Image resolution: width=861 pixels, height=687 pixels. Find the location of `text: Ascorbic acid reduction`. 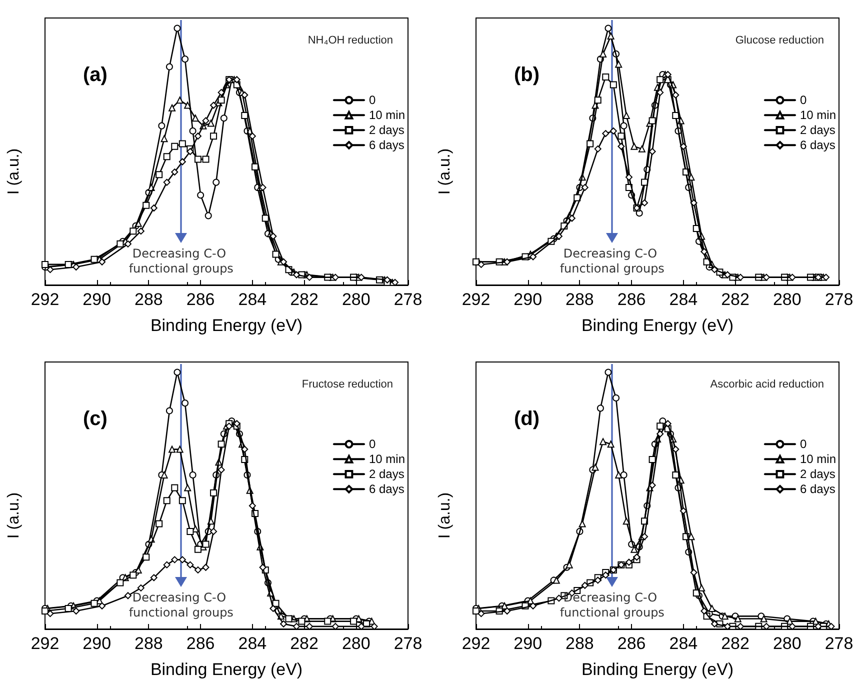

text: Ascorbic acid reduction is located at coordinates (767, 384).